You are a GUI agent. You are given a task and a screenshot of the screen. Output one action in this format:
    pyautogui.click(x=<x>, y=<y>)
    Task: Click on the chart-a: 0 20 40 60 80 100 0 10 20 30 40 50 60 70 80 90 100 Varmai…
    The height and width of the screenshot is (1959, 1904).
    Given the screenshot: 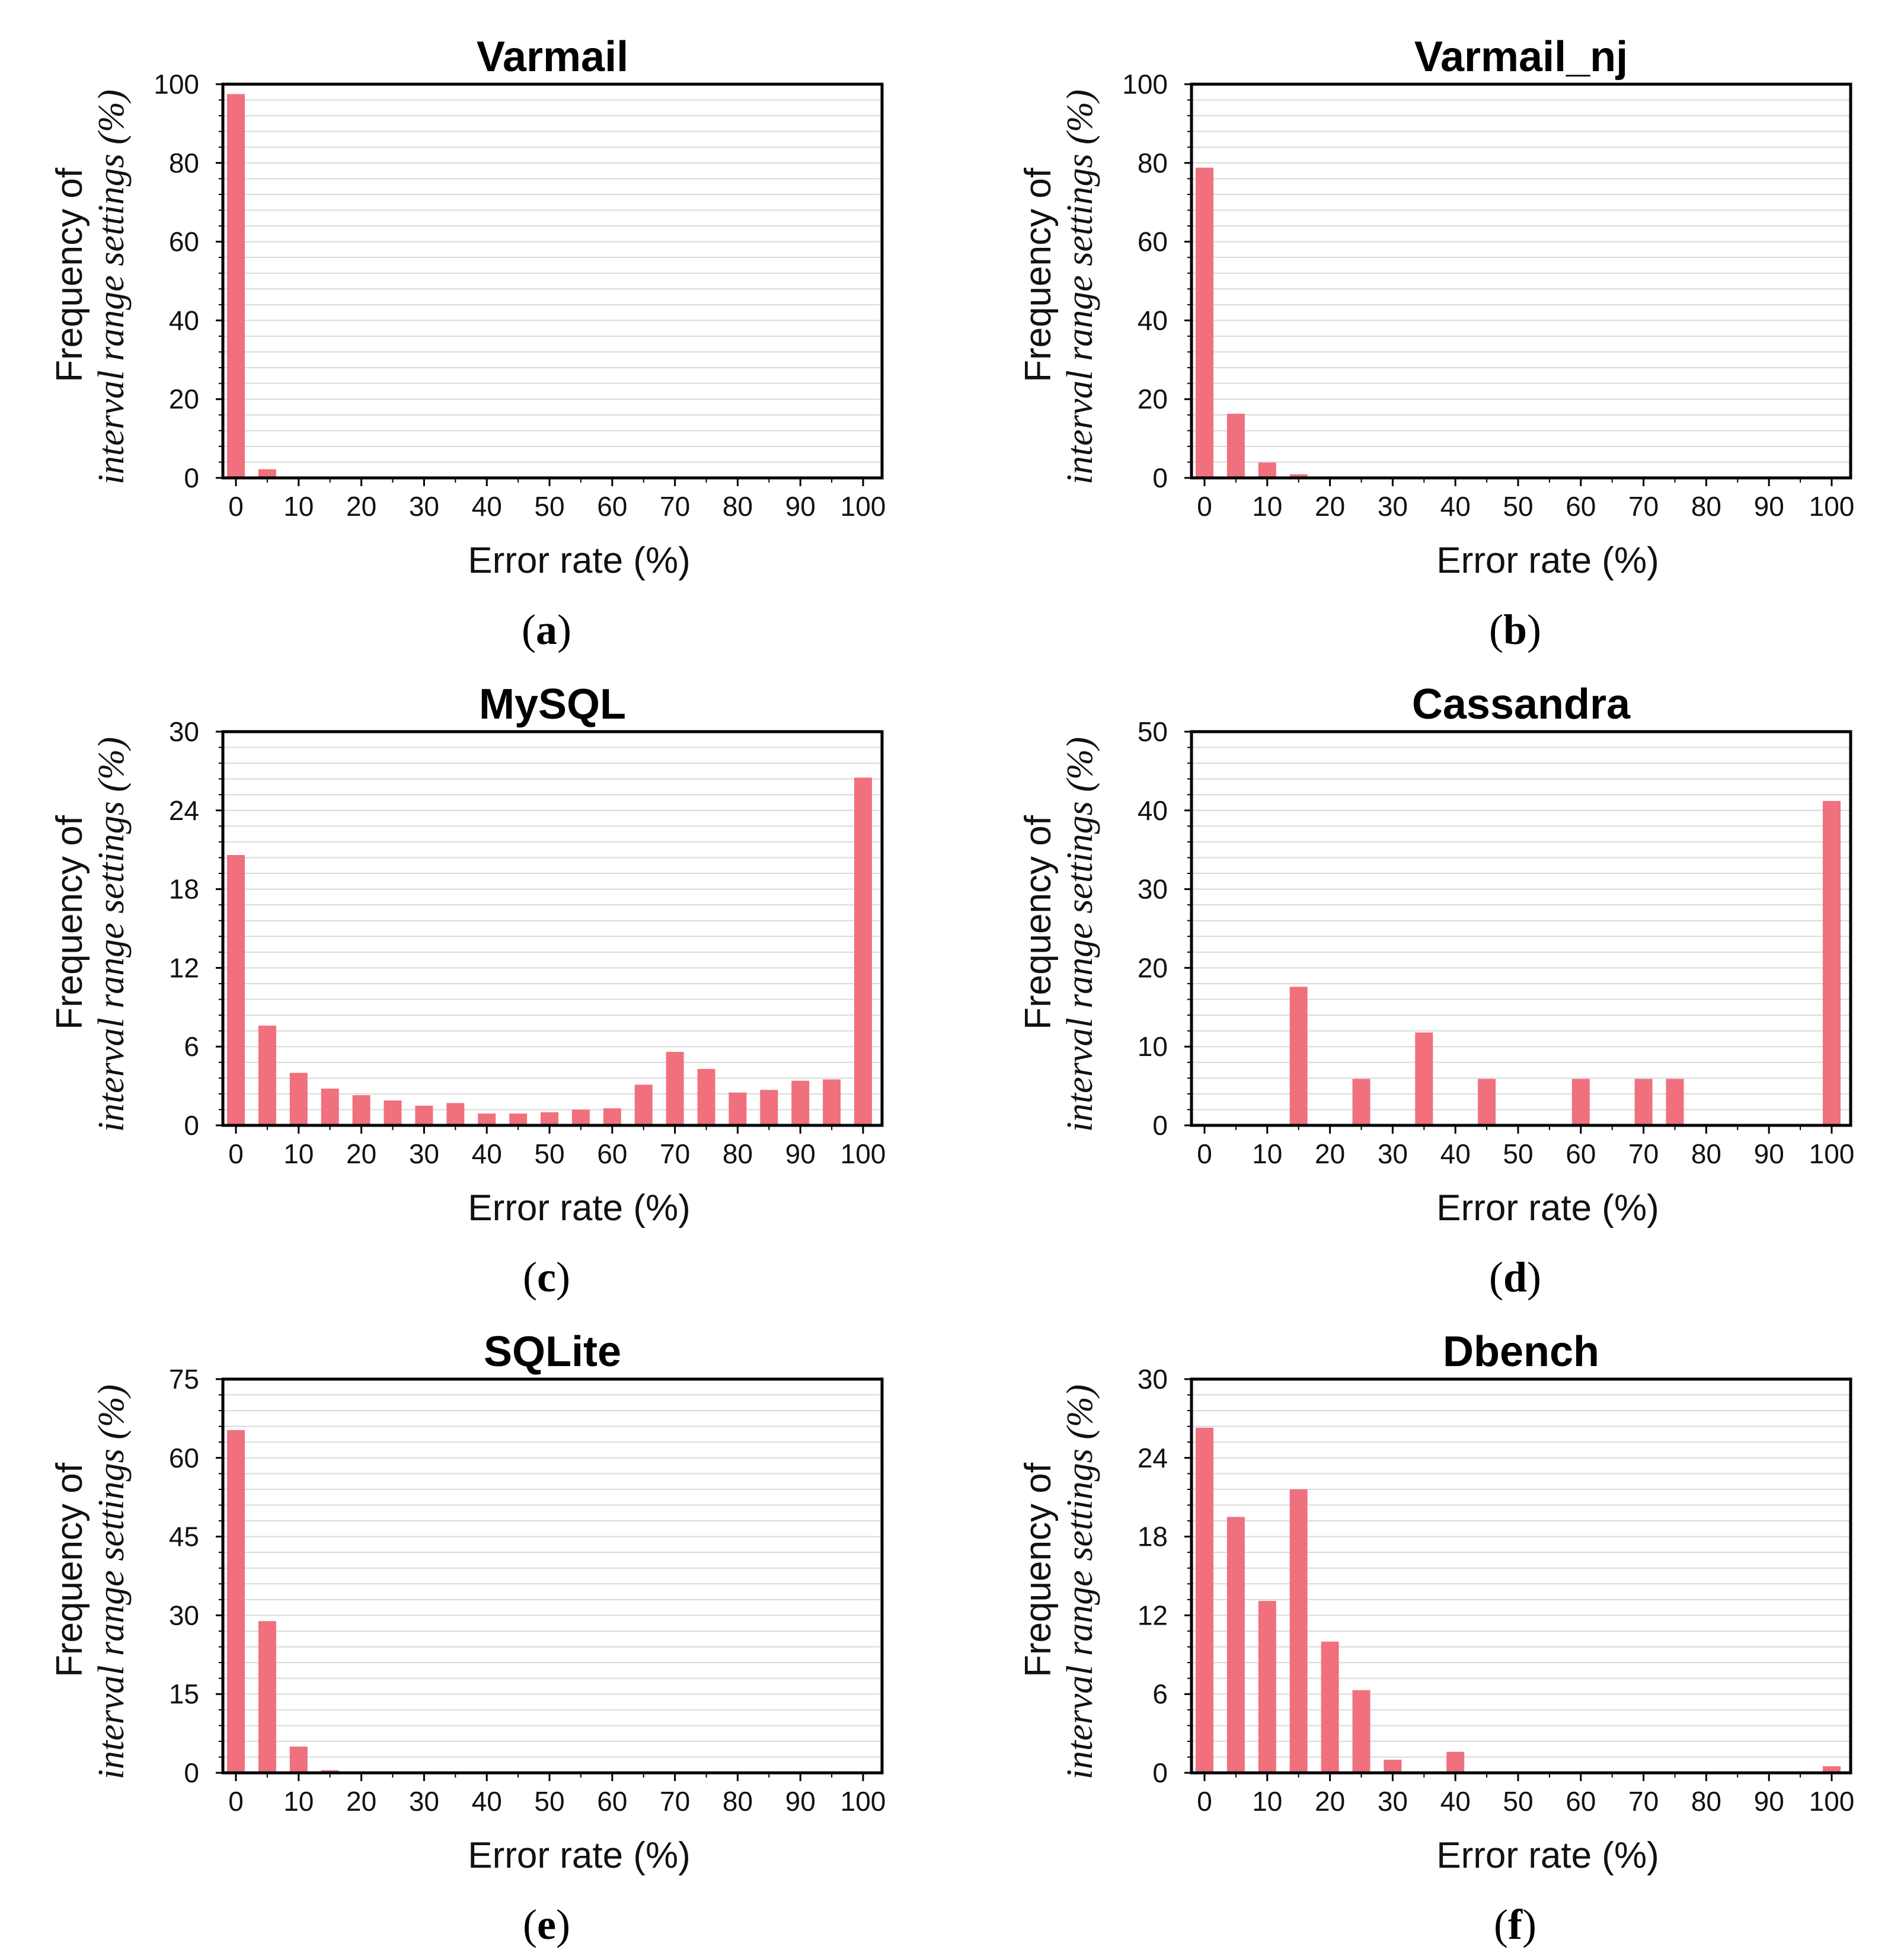 What is the action you would take?
    pyautogui.click(x=468, y=343)
    